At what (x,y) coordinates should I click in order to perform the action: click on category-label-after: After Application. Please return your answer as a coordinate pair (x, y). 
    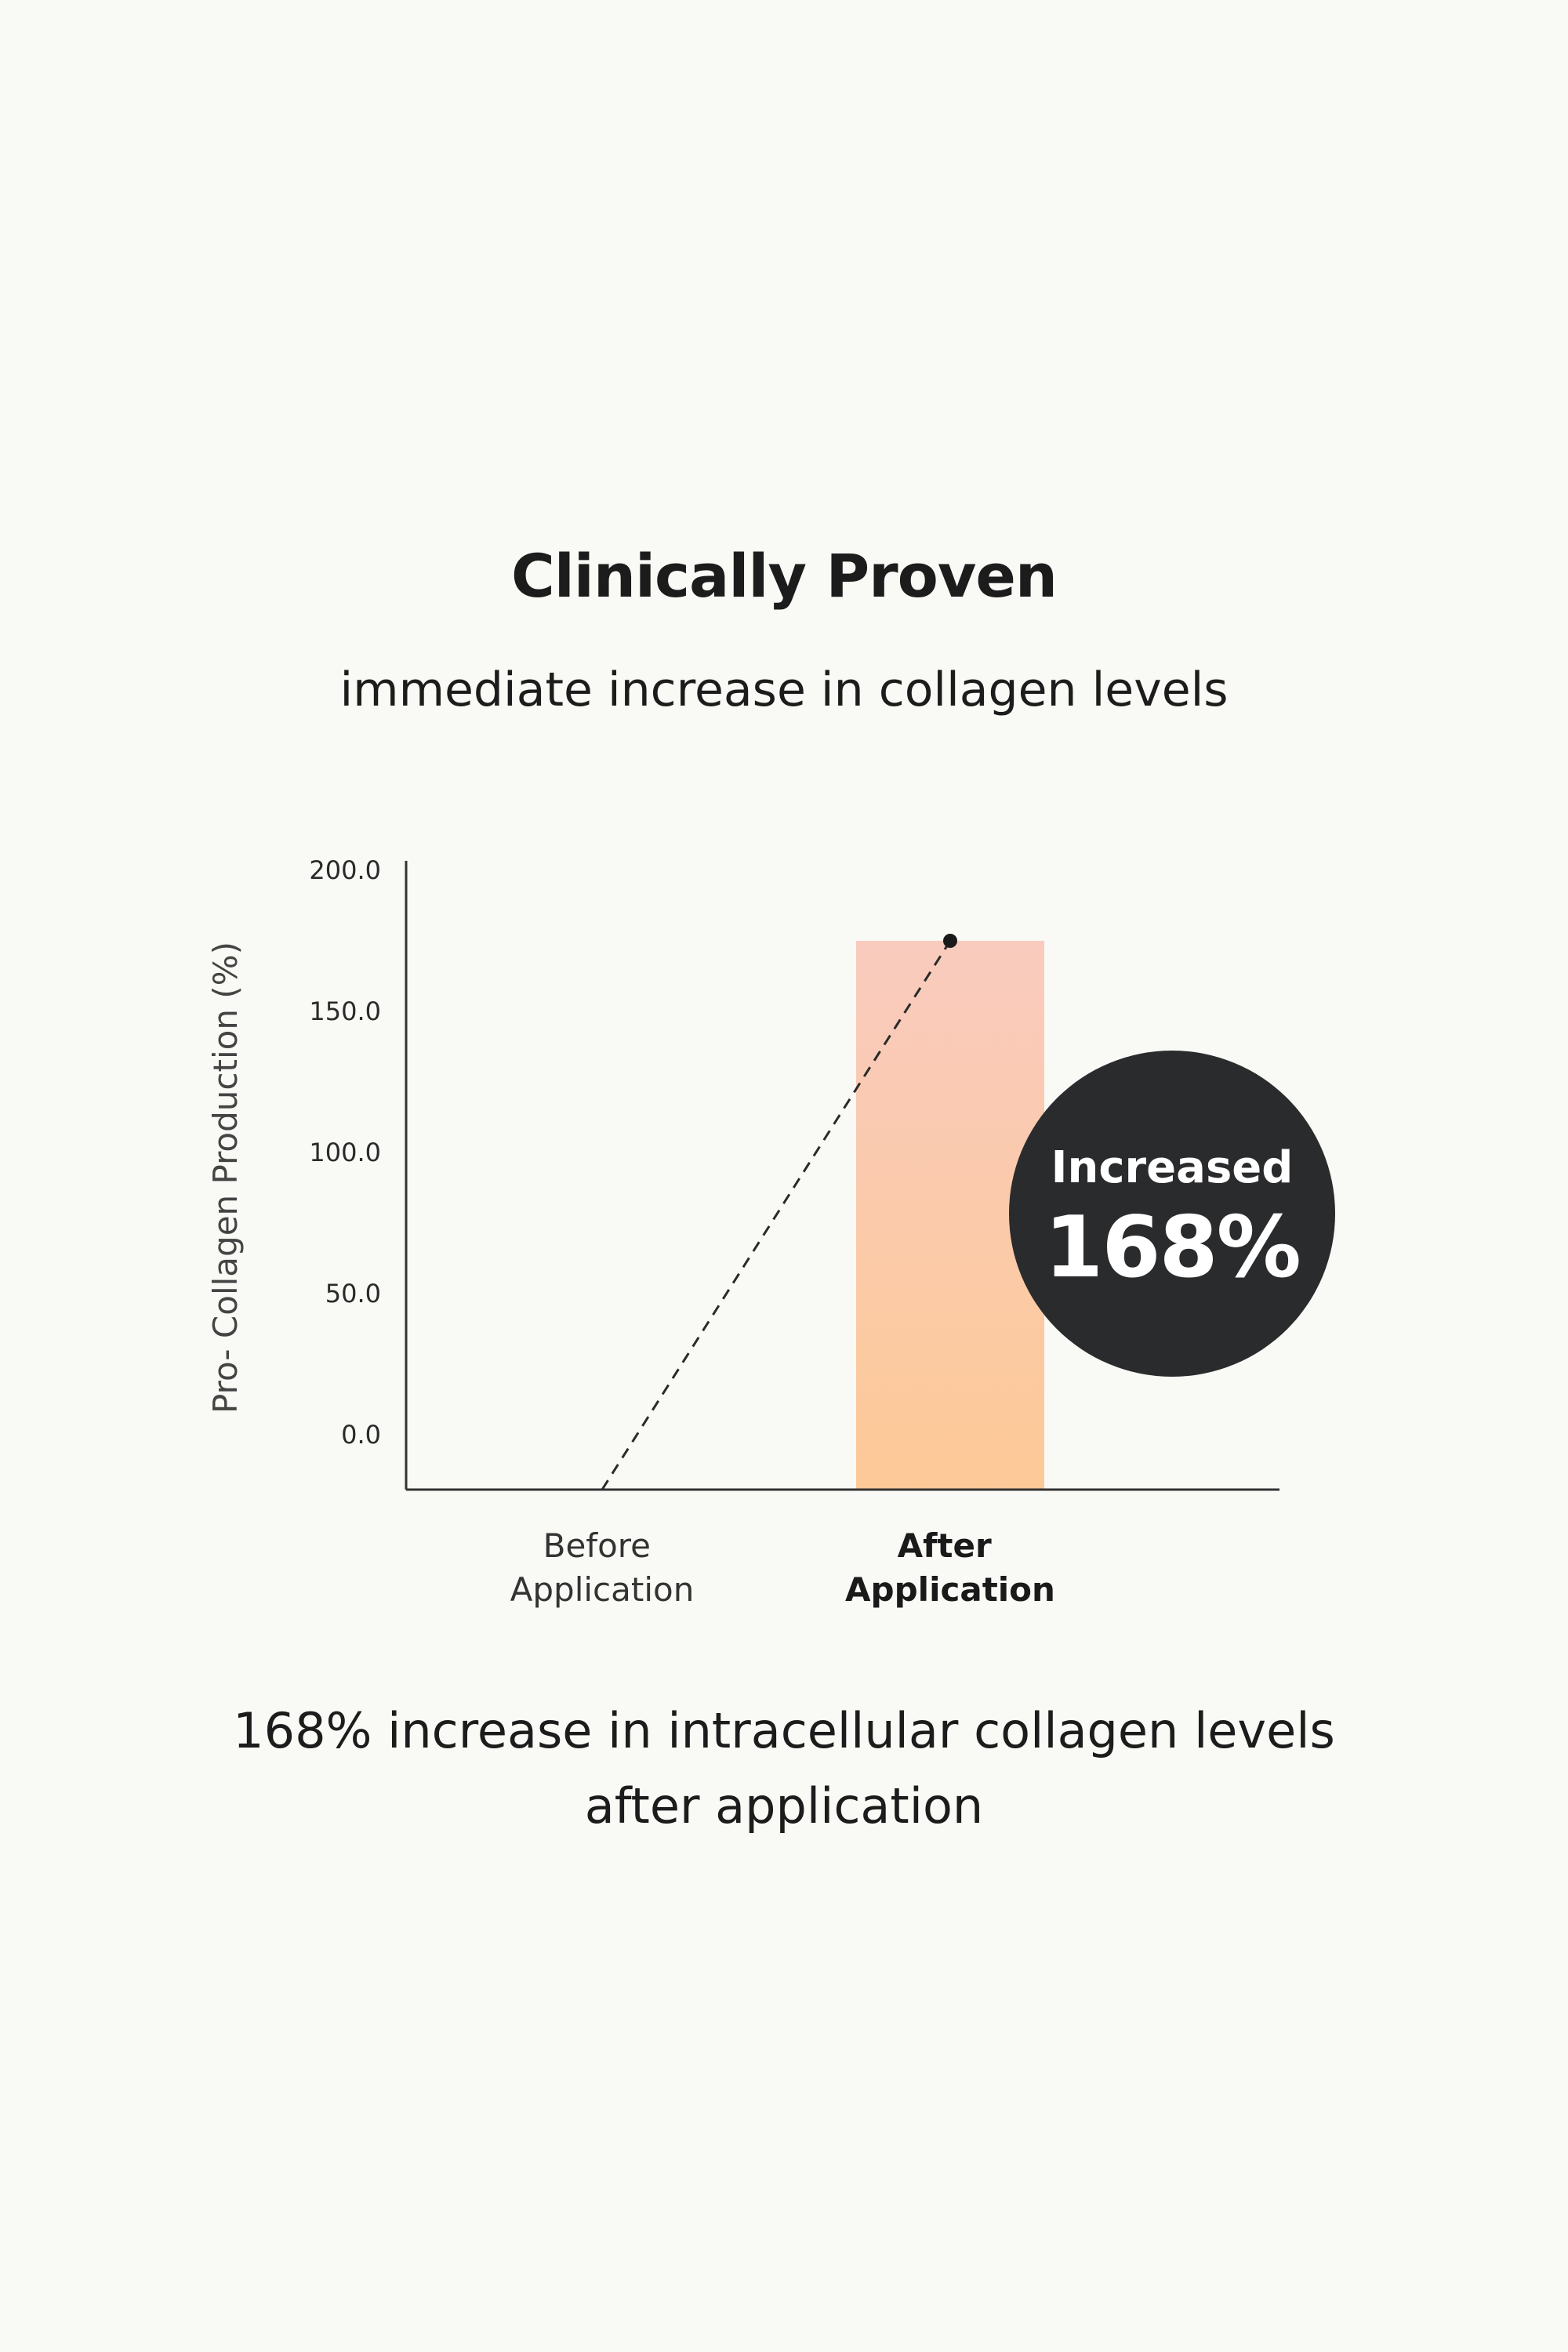
    Looking at the image, I should click on (950, 1567).